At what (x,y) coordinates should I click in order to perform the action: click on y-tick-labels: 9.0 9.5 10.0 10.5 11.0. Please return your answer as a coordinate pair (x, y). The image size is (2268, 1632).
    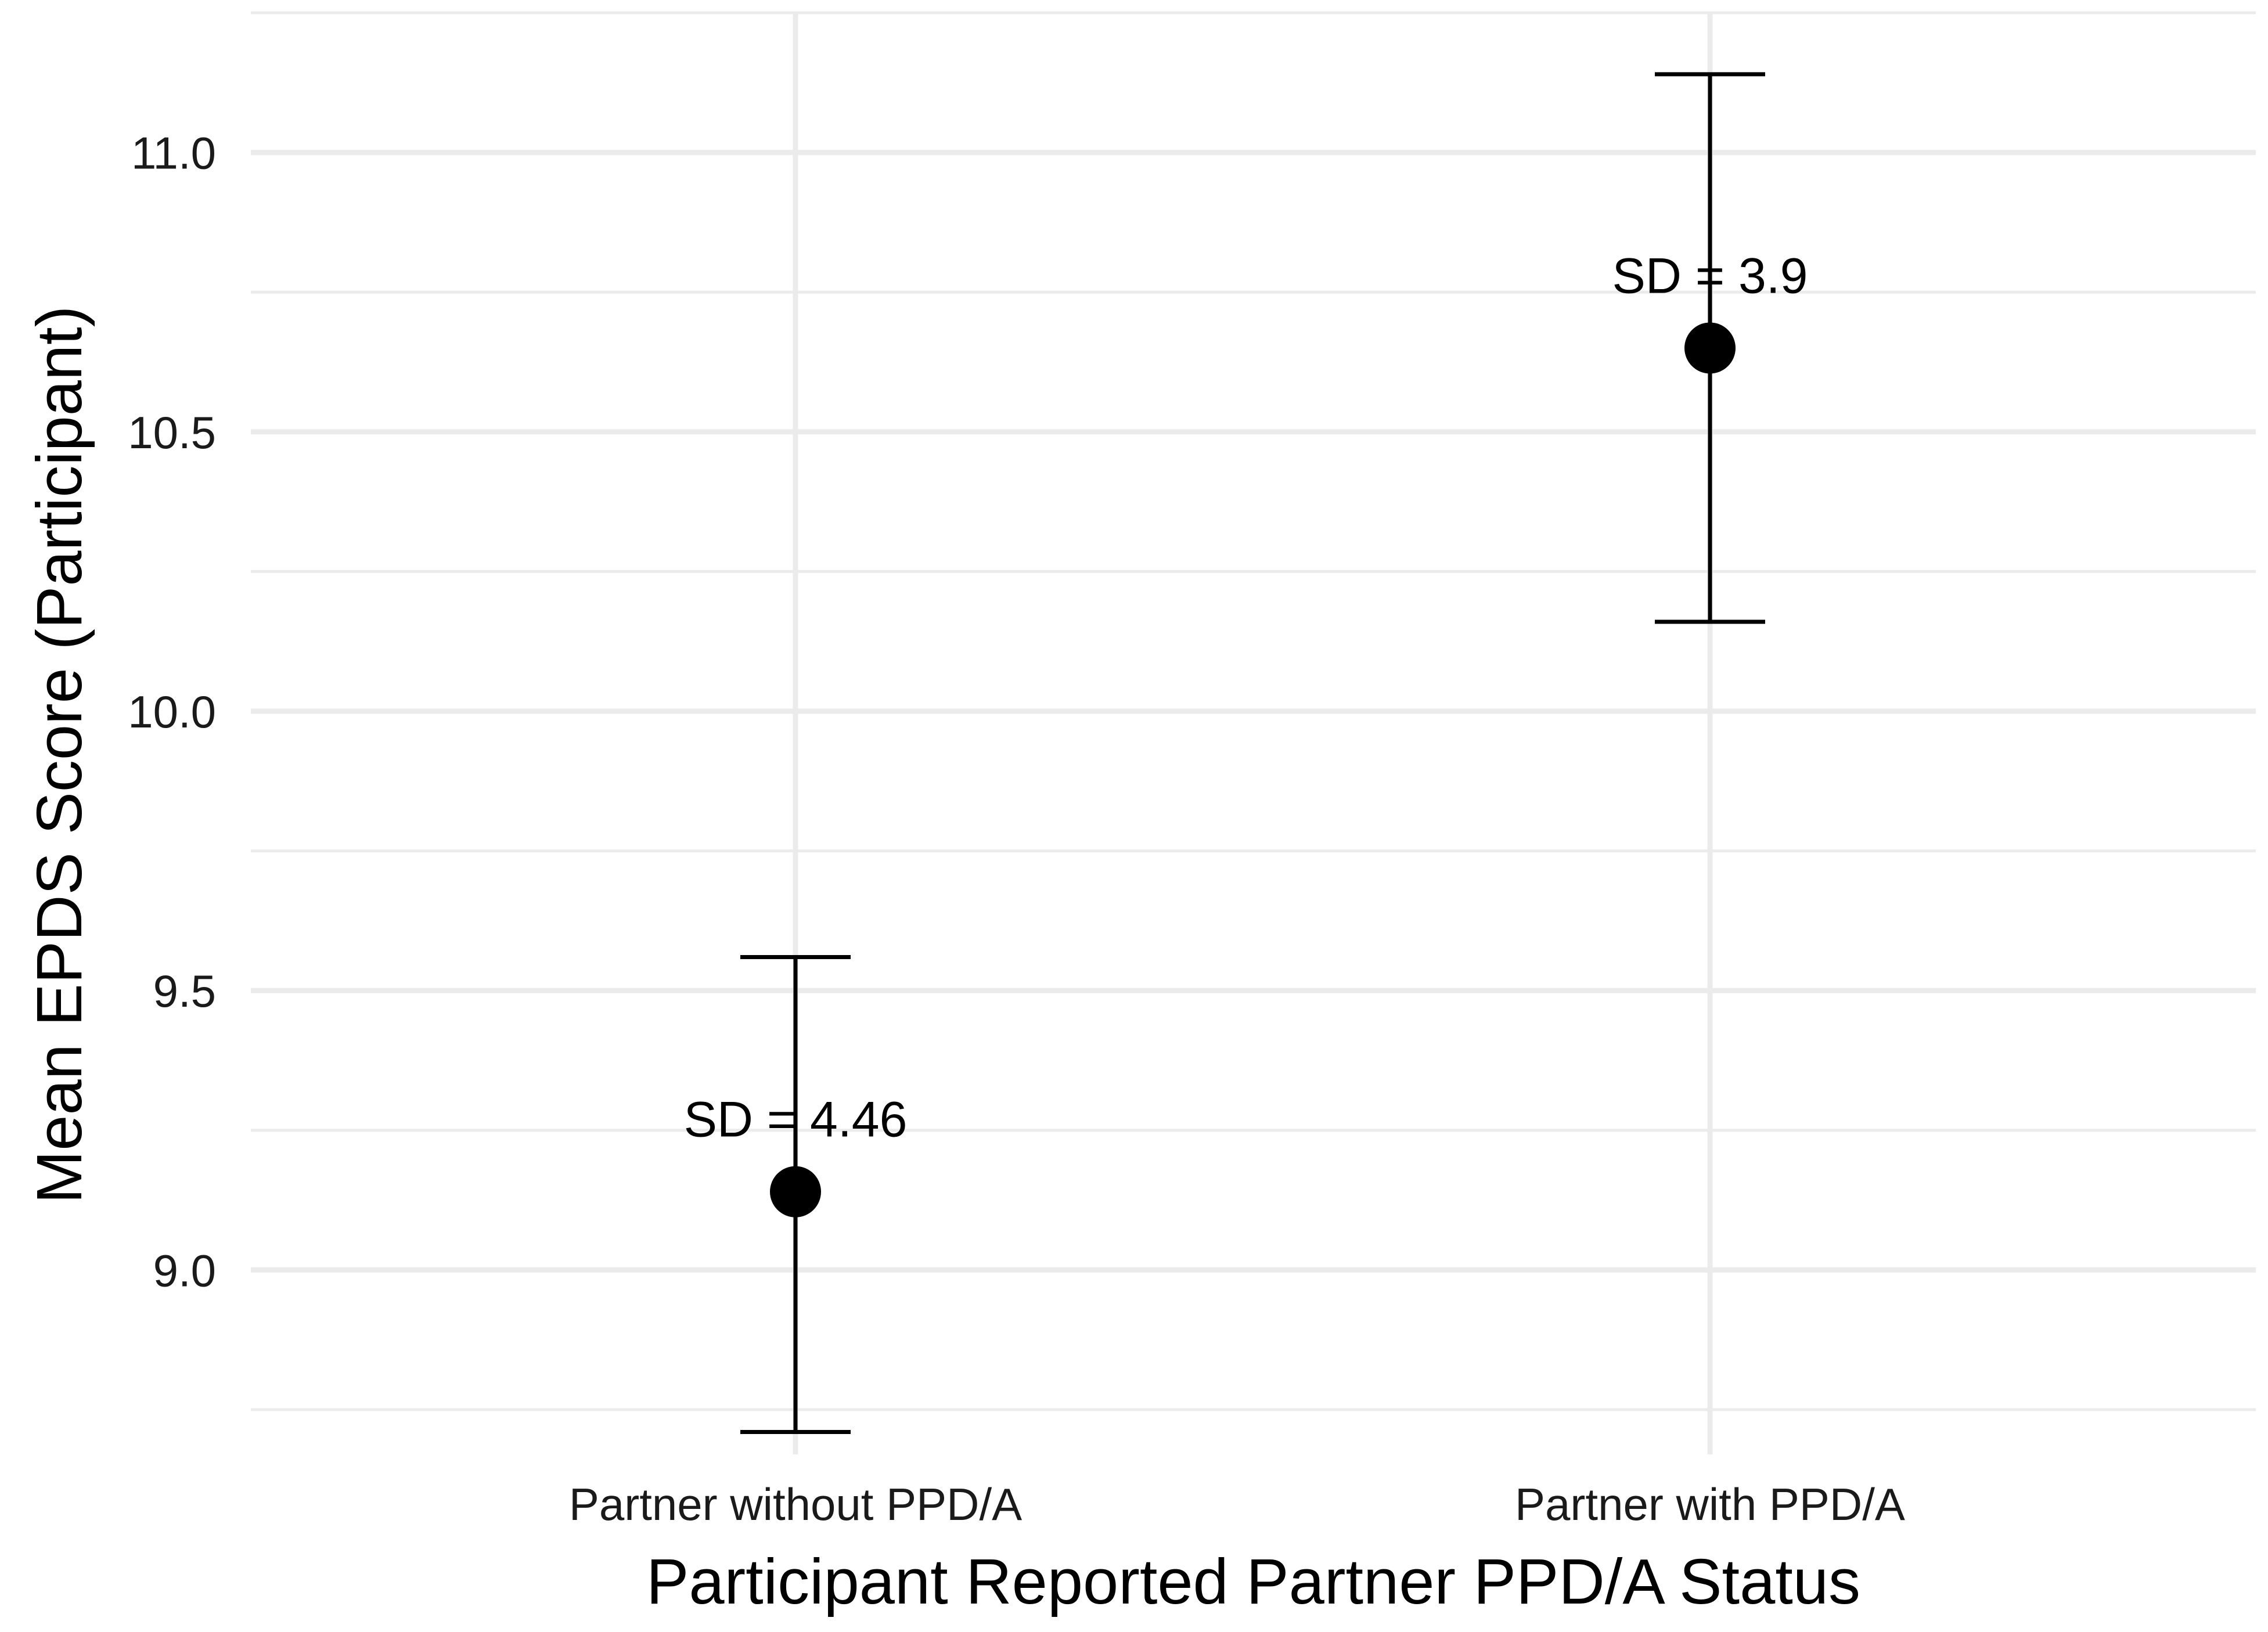
    Looking at the image, I should click on (172, 712).